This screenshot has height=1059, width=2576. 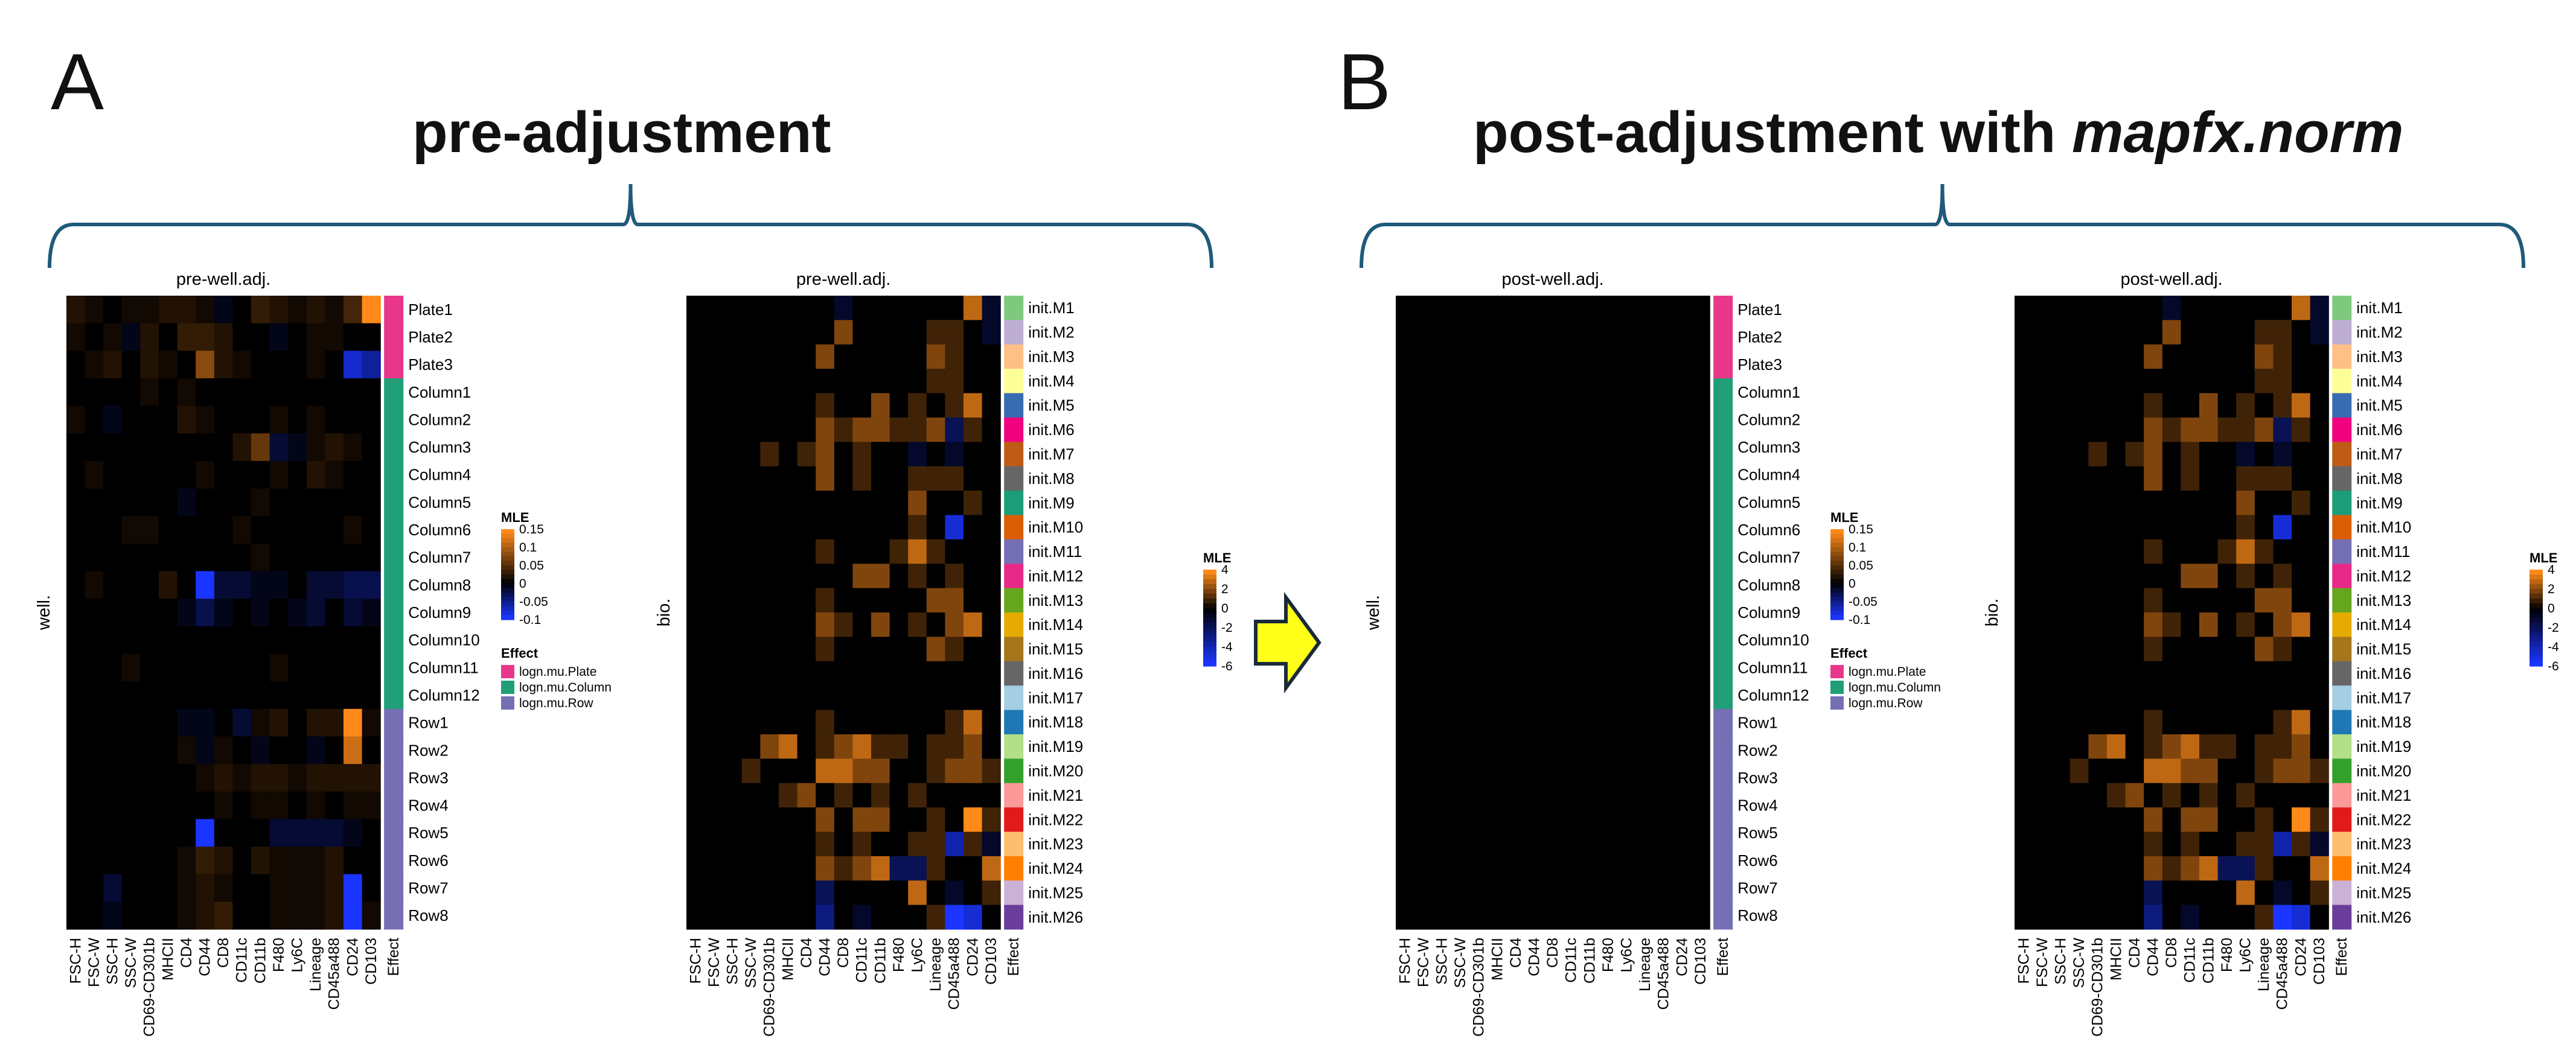 I want to click on column-label: Lineage, so click(x=2264, y=964).